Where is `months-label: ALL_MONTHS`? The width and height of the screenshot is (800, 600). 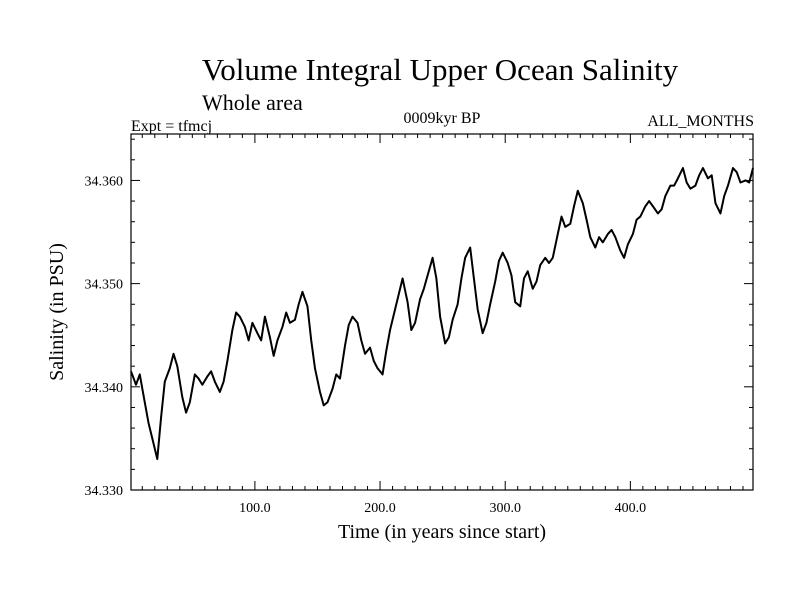
months-label: ALL_MONTHS is located at coordinates (700, 121).